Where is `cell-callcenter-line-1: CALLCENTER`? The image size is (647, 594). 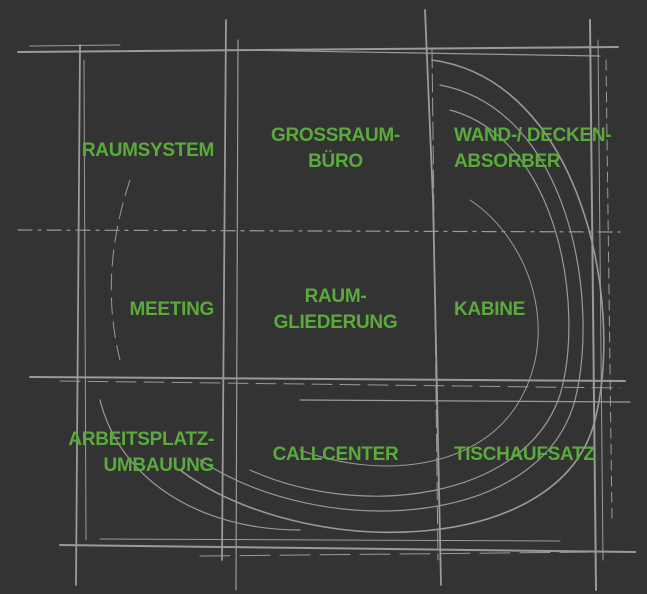 cell-callcenter-line-1: CALLCENTER is located at coordinates (335, 455).